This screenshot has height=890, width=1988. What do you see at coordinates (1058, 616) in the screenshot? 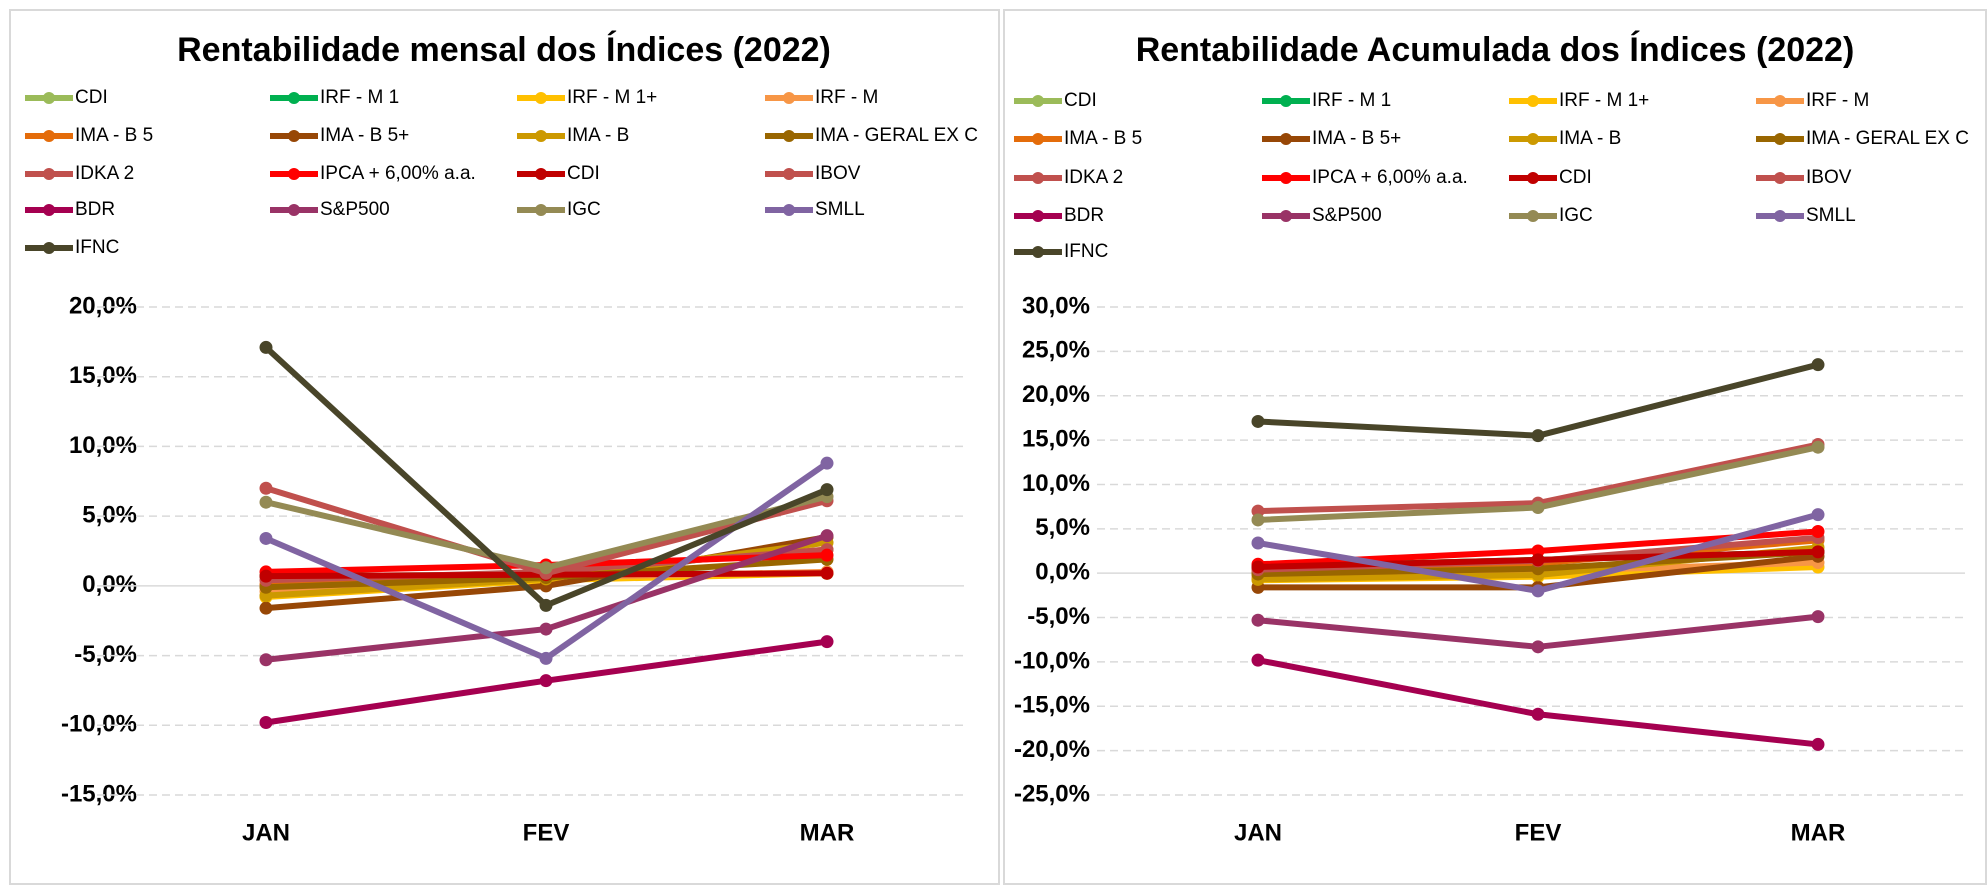
I see `y-tick-label: -5,0%` at bounding box center [1058, 616].